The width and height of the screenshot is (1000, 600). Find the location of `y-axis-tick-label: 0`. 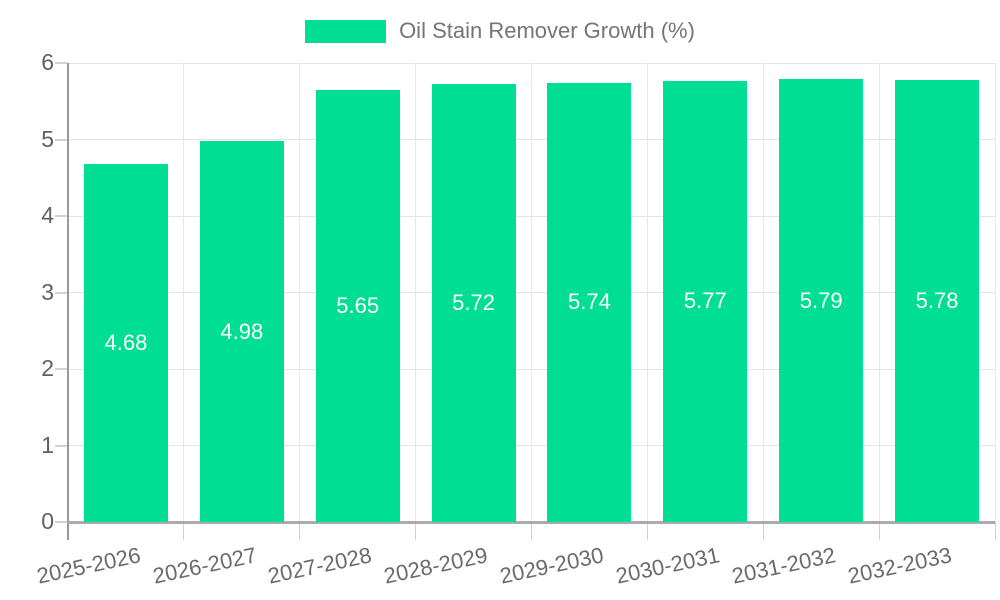

y-axis-tick-label: 0 is located at coordinates (47, 521).